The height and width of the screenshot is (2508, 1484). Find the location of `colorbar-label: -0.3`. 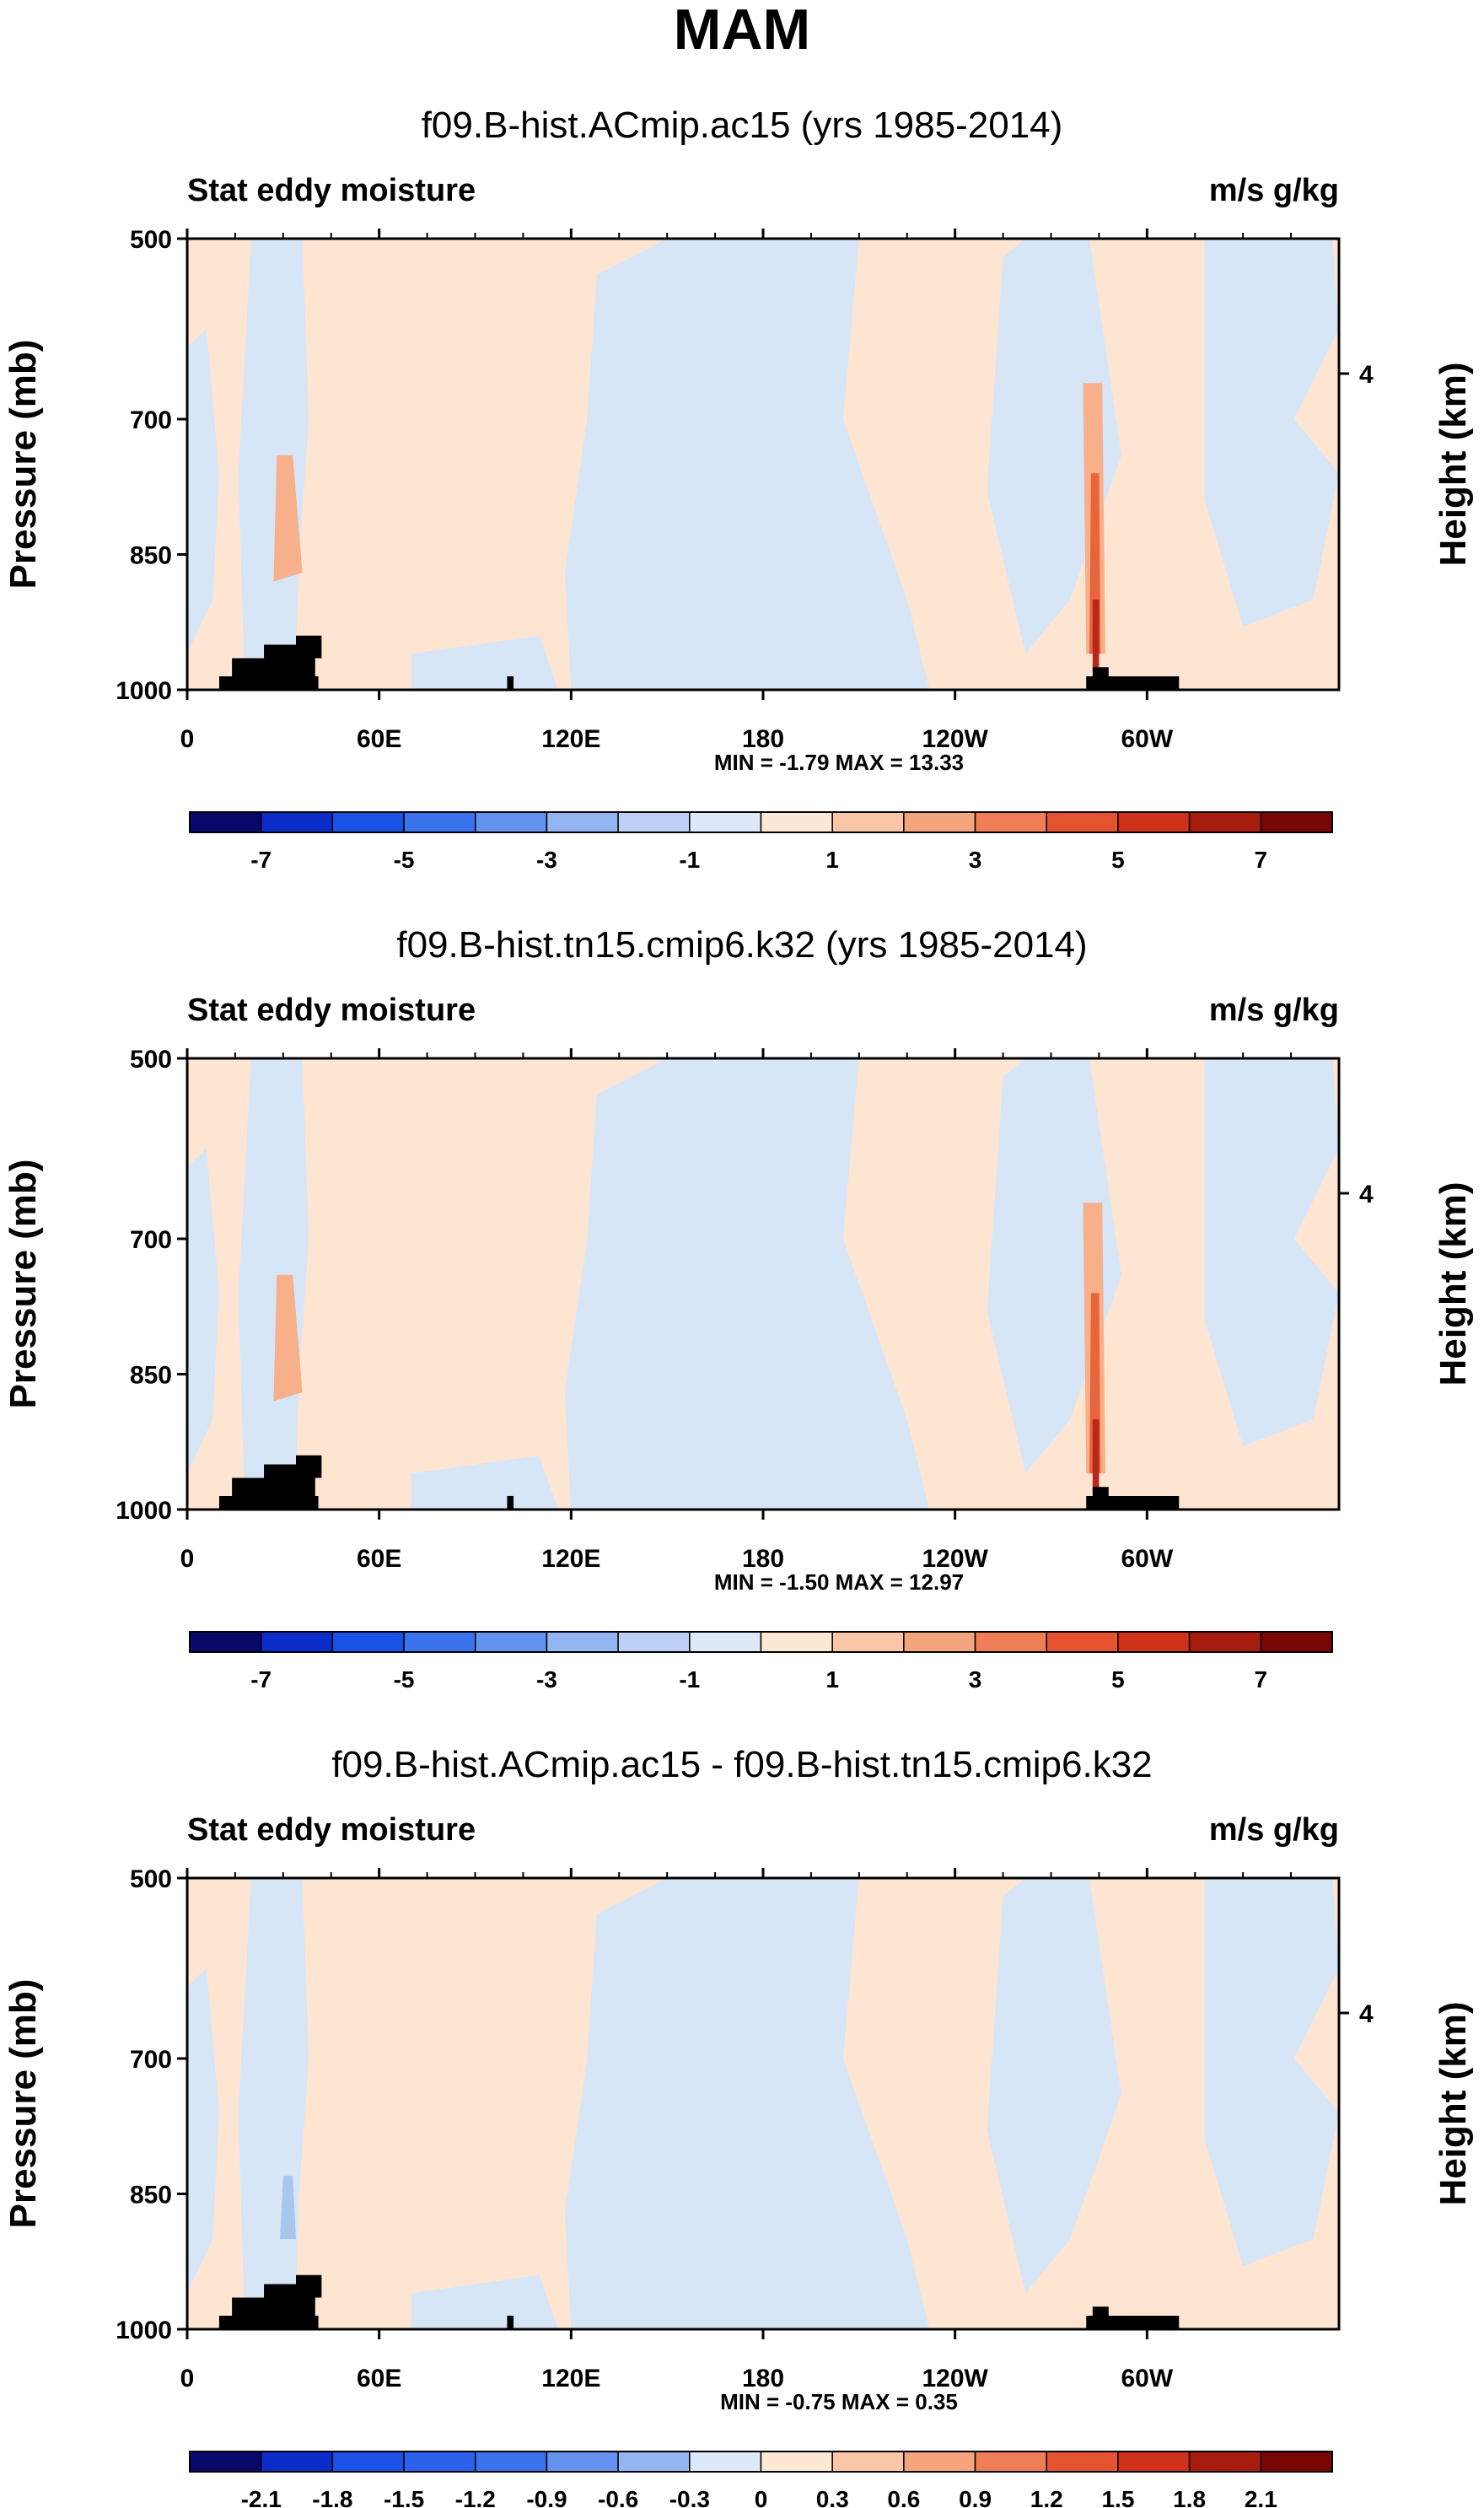

colorbar-label: -0.3 is located at coordinates (689, 2497).